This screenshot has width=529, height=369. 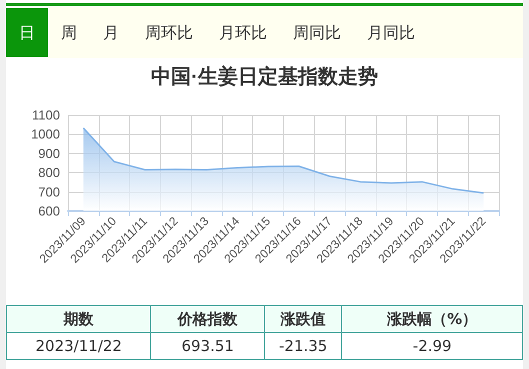 What do you see at coordinates (111, 33) in the screenshot?
I see `text: 月` at bounding box center [111, 33].